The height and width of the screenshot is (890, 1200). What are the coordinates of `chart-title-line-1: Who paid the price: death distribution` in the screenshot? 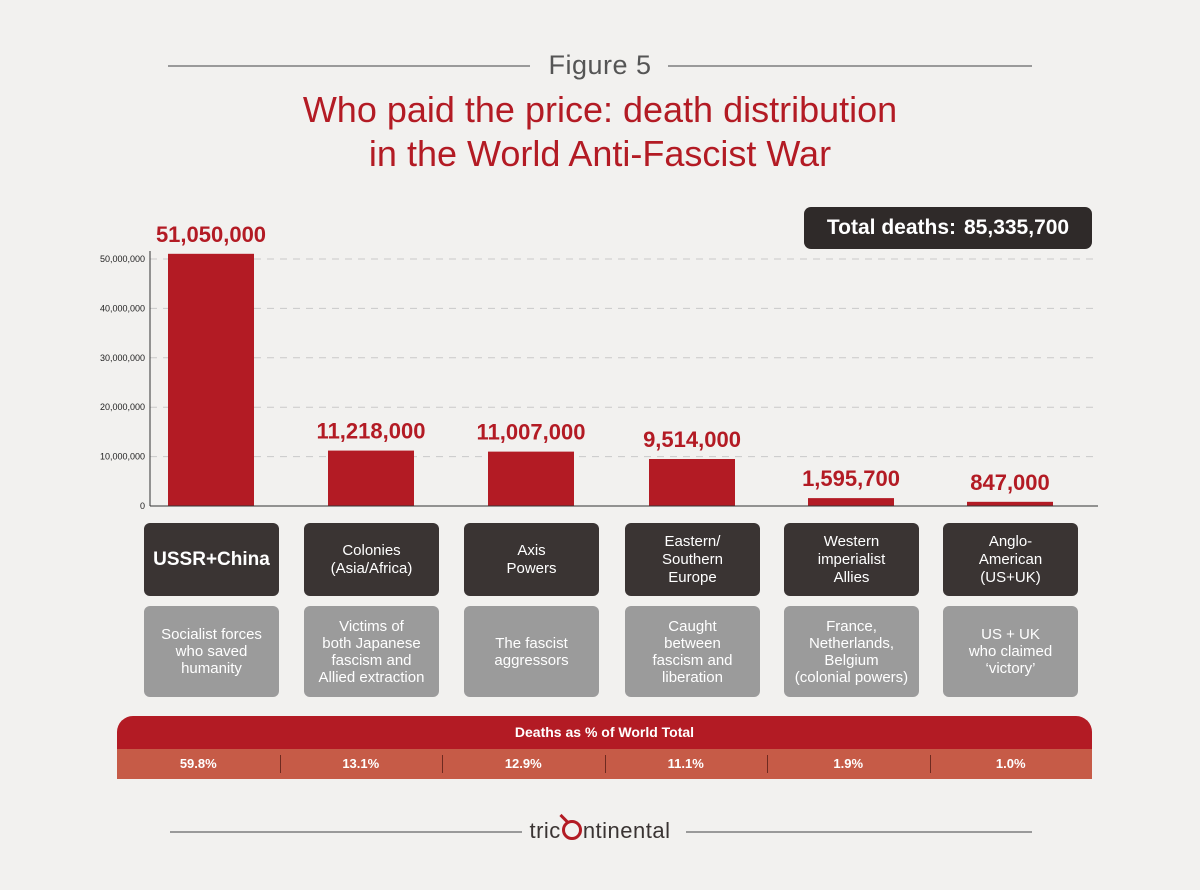 It's located at (600, 109).